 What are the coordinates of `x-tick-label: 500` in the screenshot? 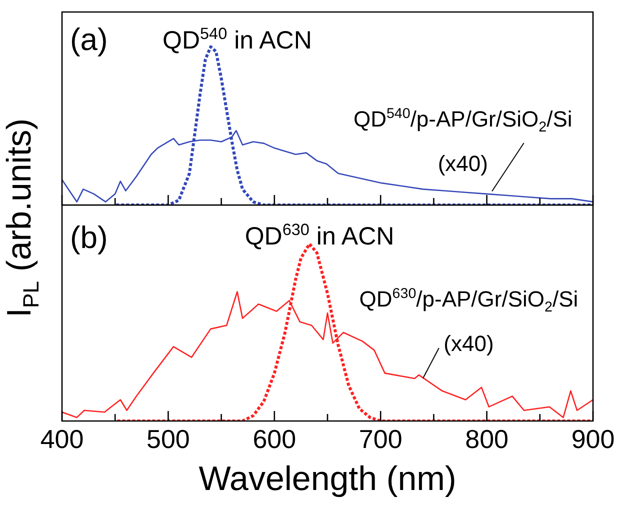 It's located at (168, 439).